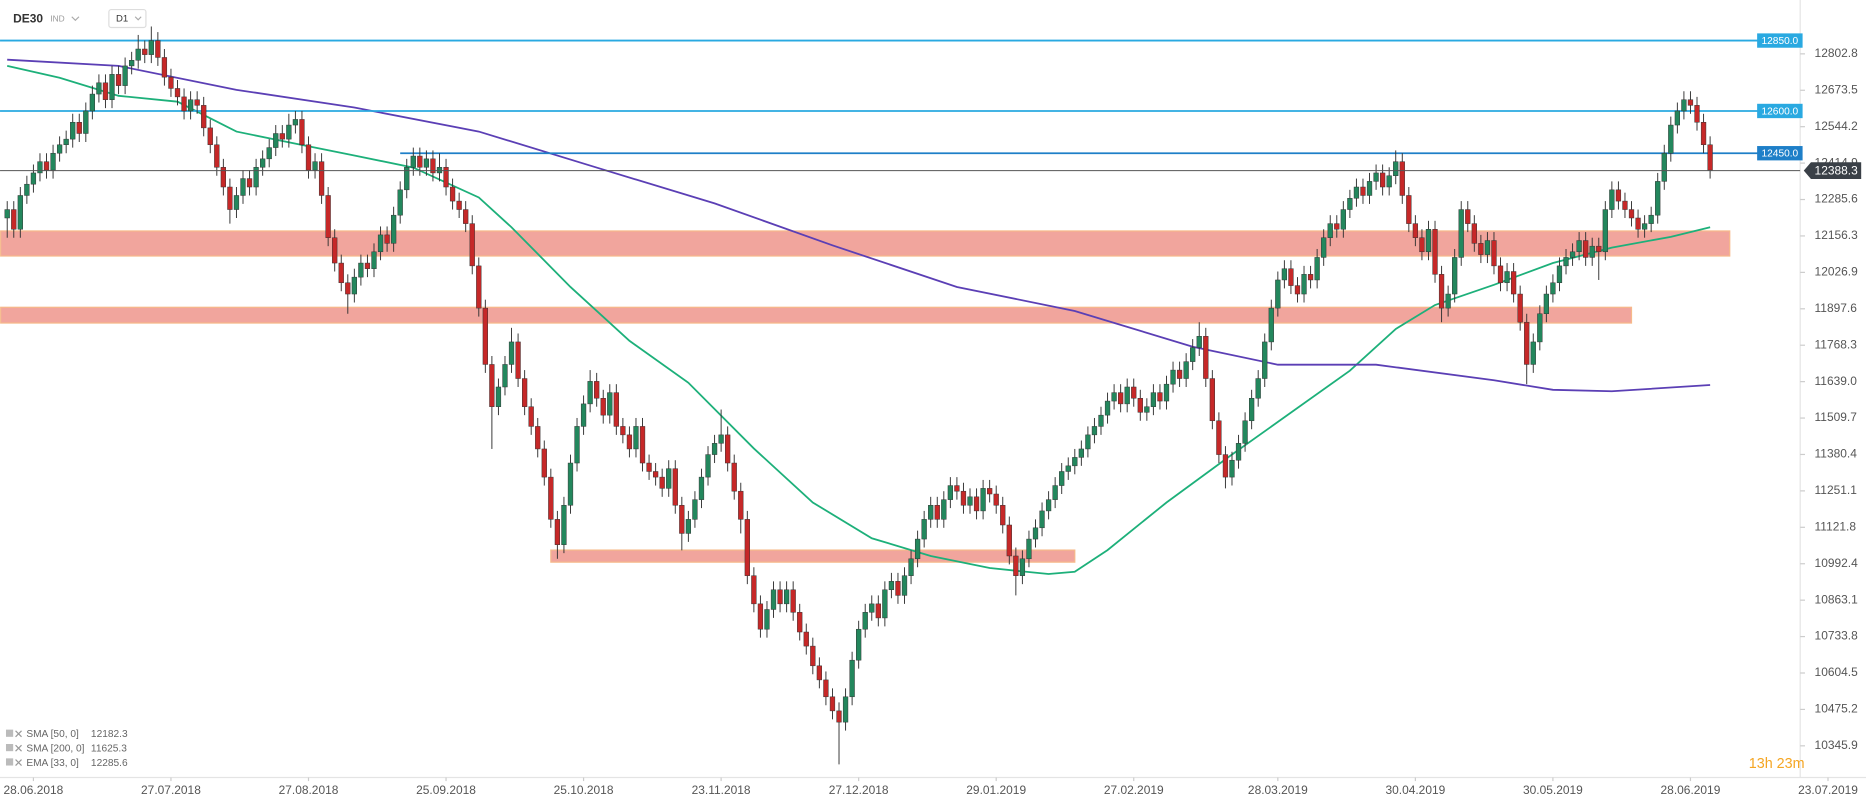  What do you see at coordinates (1837, 53) in the screenshot?
I see `y-tick-label: 12802.8` at bounding box center [1837, 53].